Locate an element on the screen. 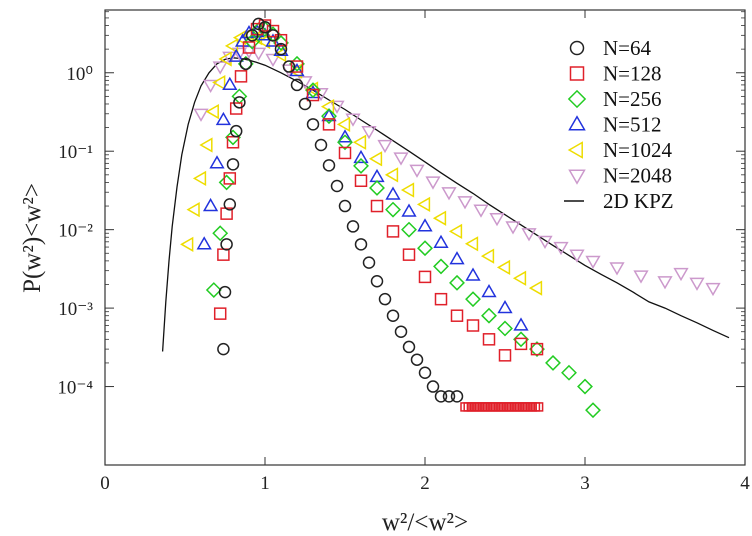 The width and height of the screenshot is (752, 536). x-axis-label: w²/<w²> is located at coordinates (425, 522).